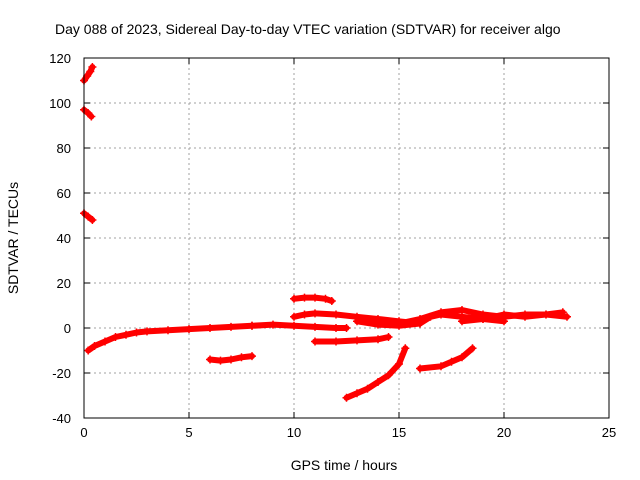 The width and height of the screenshot is (640, 480). Describe the element at coordinates (344, 465) in the screenshot. I see `x-axis-label: GPS time / hours` at that location.